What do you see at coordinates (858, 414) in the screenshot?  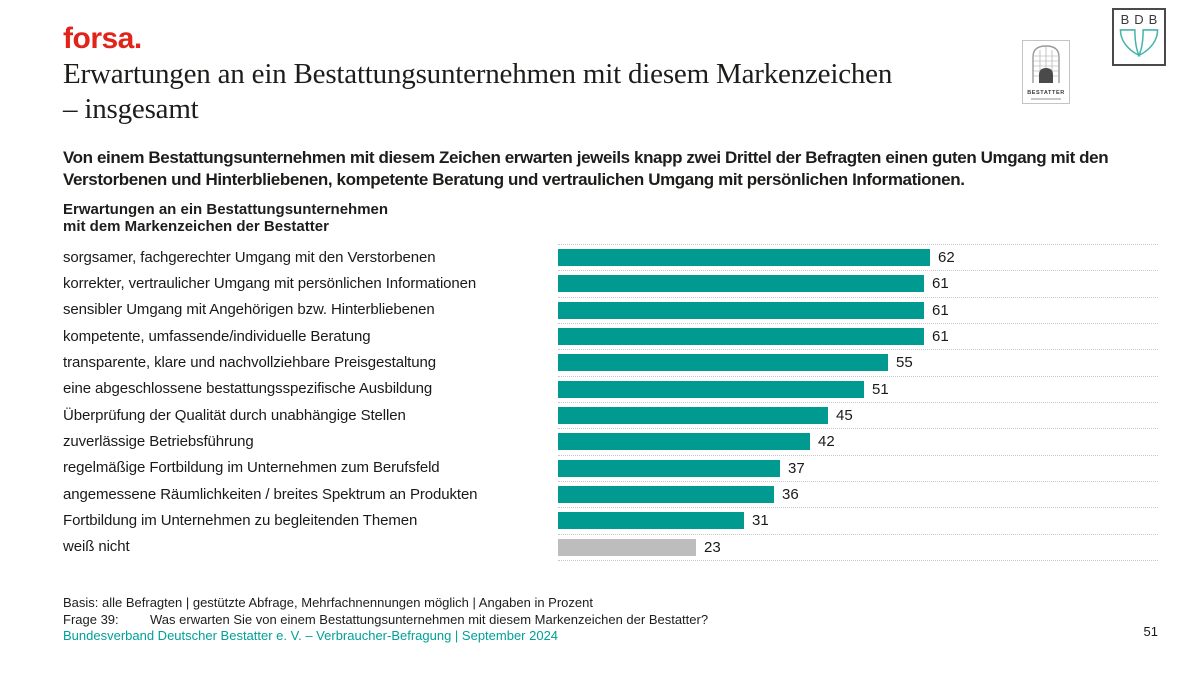 I see `bar-area: 45` at bounding box center [858, 414].